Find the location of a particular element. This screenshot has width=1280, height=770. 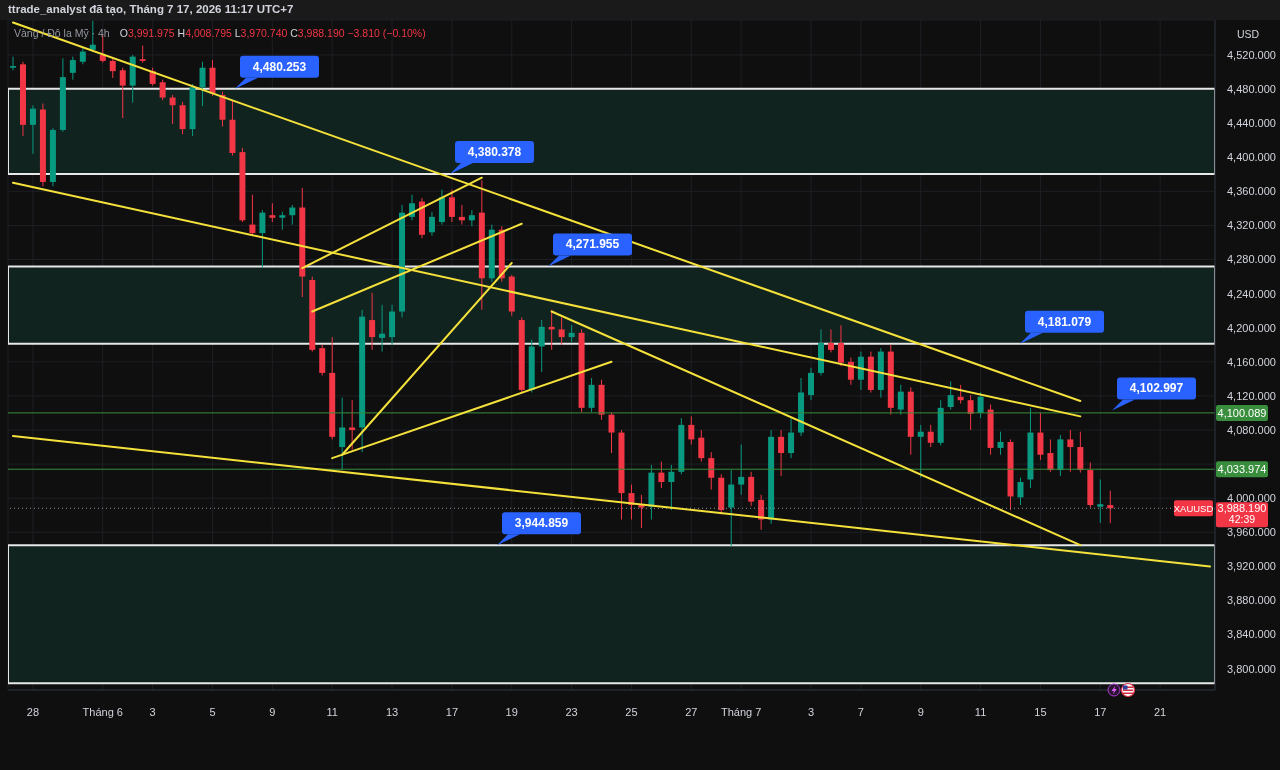

x-tick-label: 21 is located at coordinates (1160, 711).